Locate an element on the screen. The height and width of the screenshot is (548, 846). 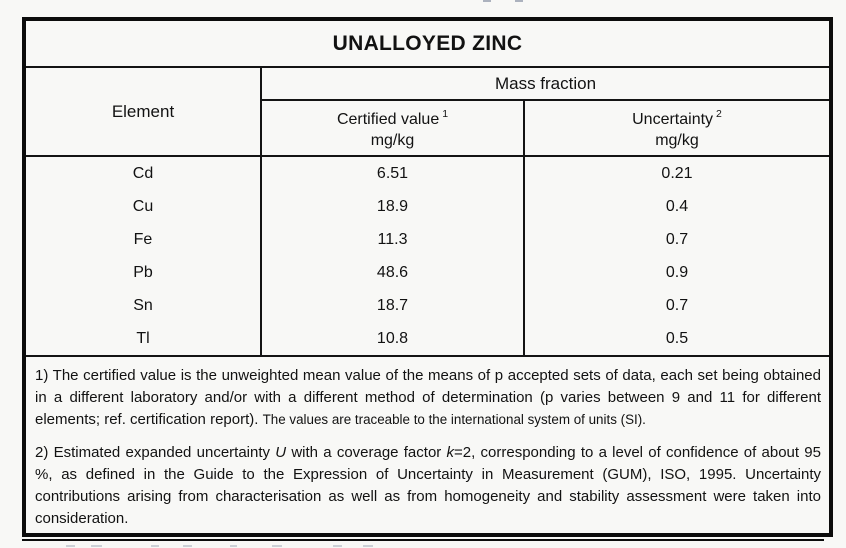
certified-value-cell: 10.8 is located at coordinates (393, 338).